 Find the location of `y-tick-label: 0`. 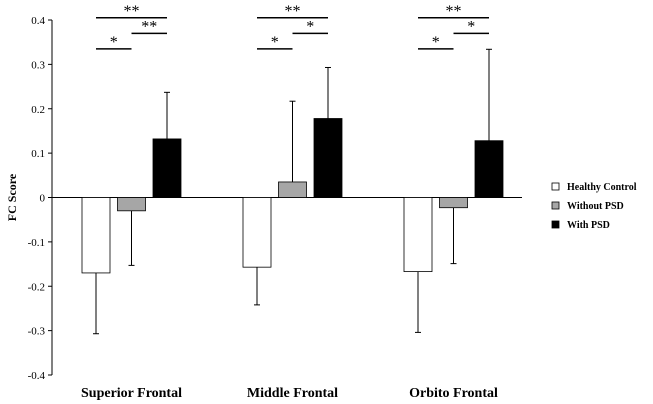

y-tick-label: 0 is located at coordinates (43, 199).